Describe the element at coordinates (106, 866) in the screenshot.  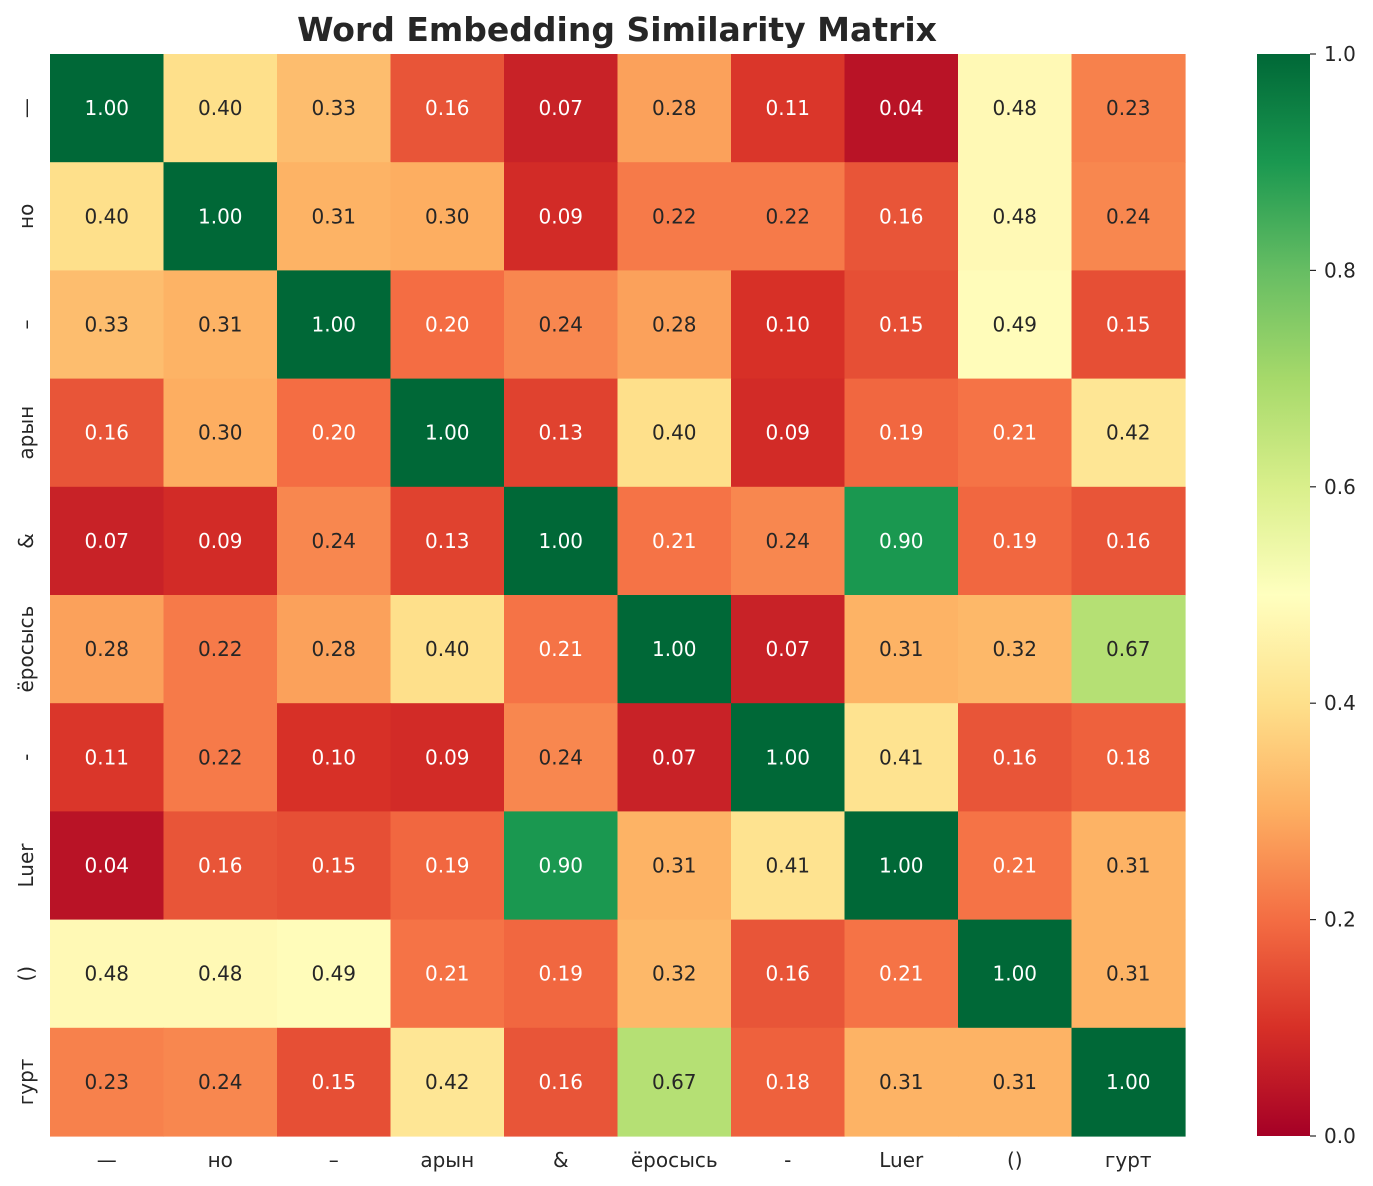
I see `heatmap-cell-value: 0.04` at that location.